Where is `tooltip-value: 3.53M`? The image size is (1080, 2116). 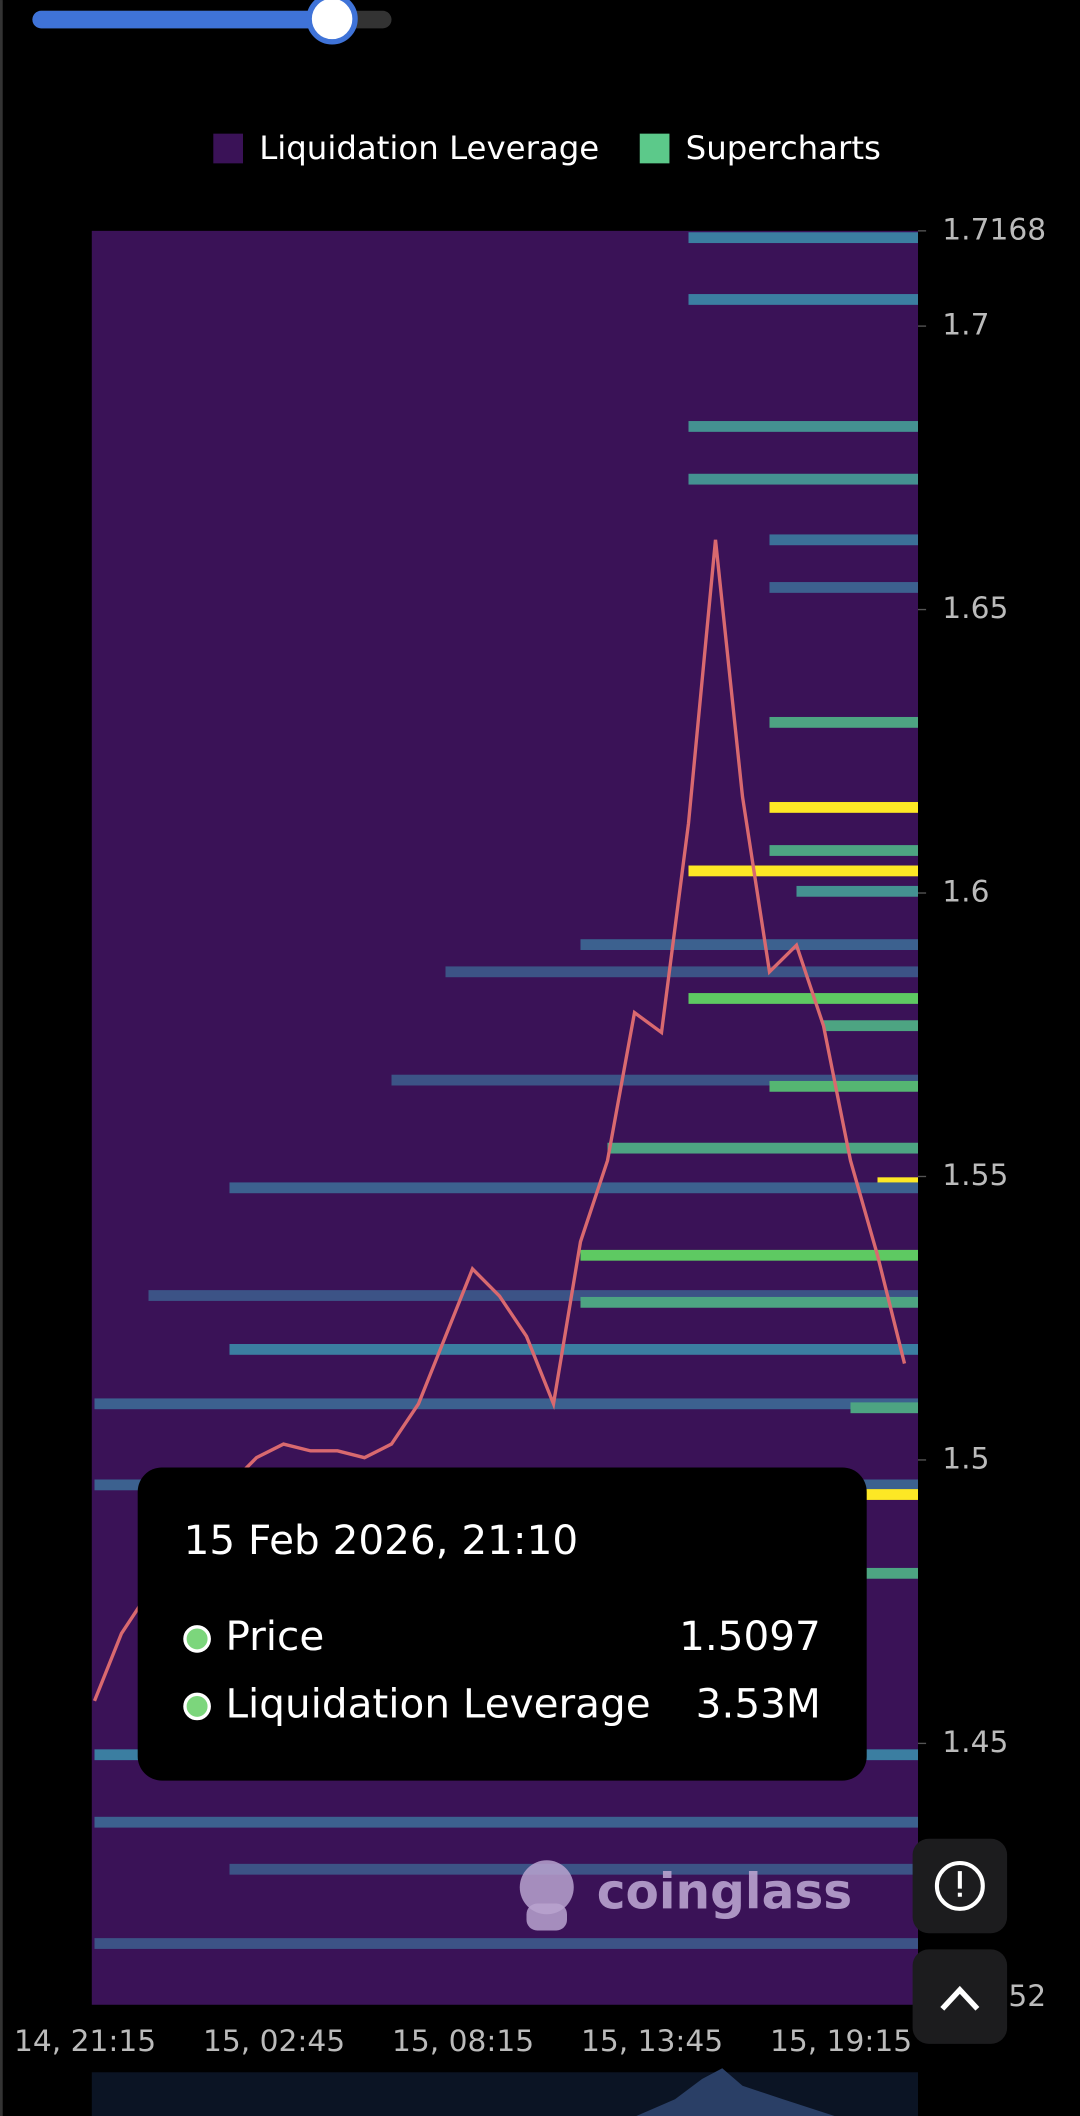 tooltip-value: 3.53M is located at coordinates (758, 1703).